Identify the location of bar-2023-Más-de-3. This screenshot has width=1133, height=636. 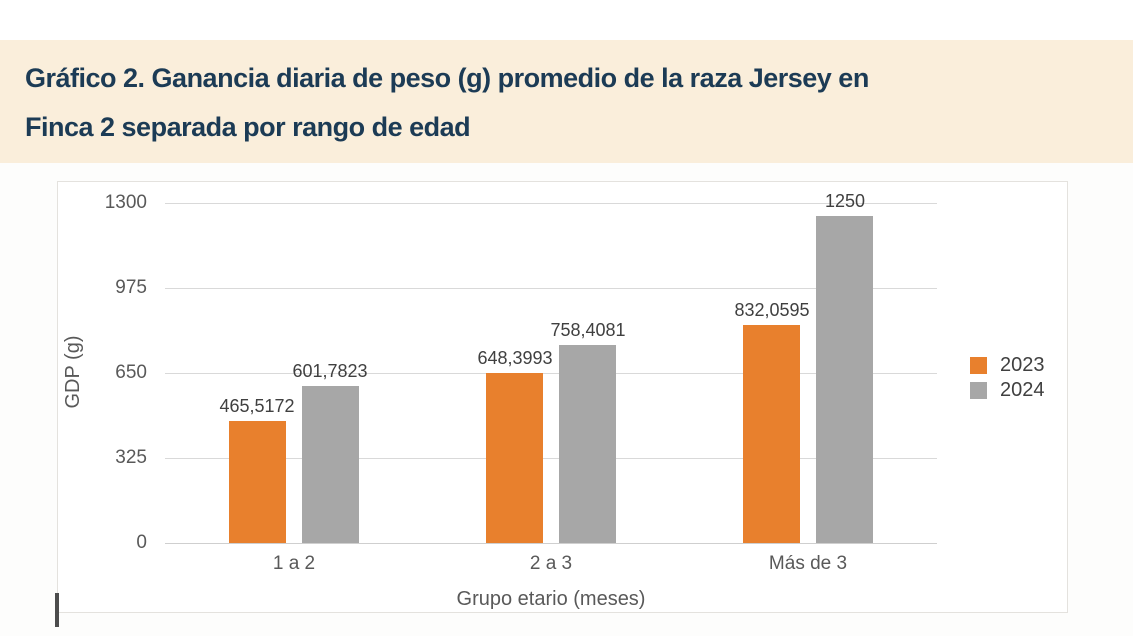
(771, 434).